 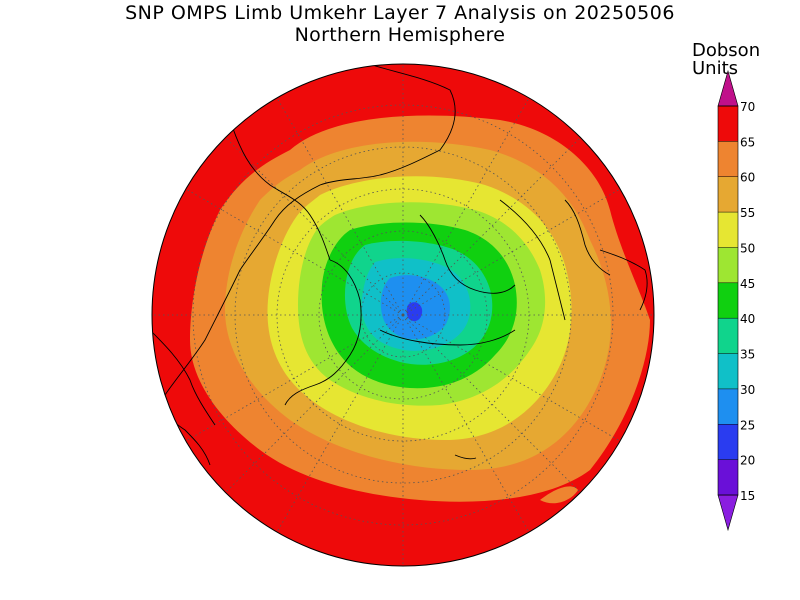 What do you see at coordinates (747, 178) in the screenshot?
I see `colorbar-tick-label: 60` at bounding box center [747, 178].